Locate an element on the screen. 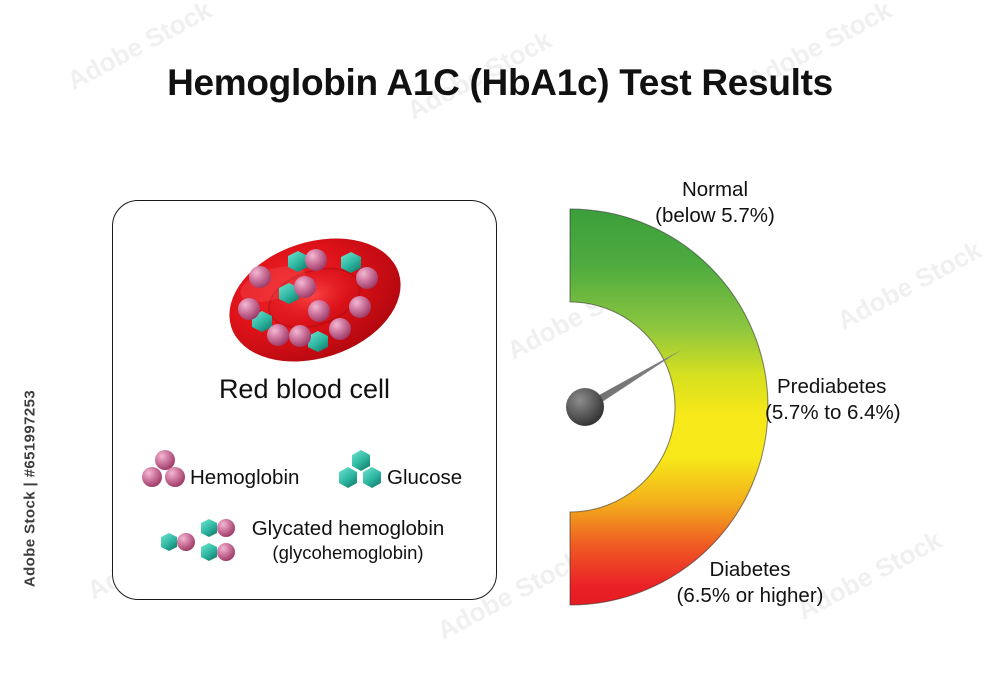  red-blood-cell-illustration is located at coordinates (315, 300).